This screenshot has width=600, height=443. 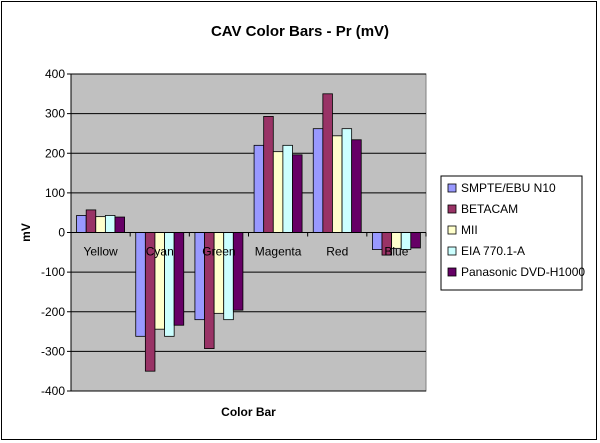 I want to click on bar-4-red, so click(x=347, y=180).